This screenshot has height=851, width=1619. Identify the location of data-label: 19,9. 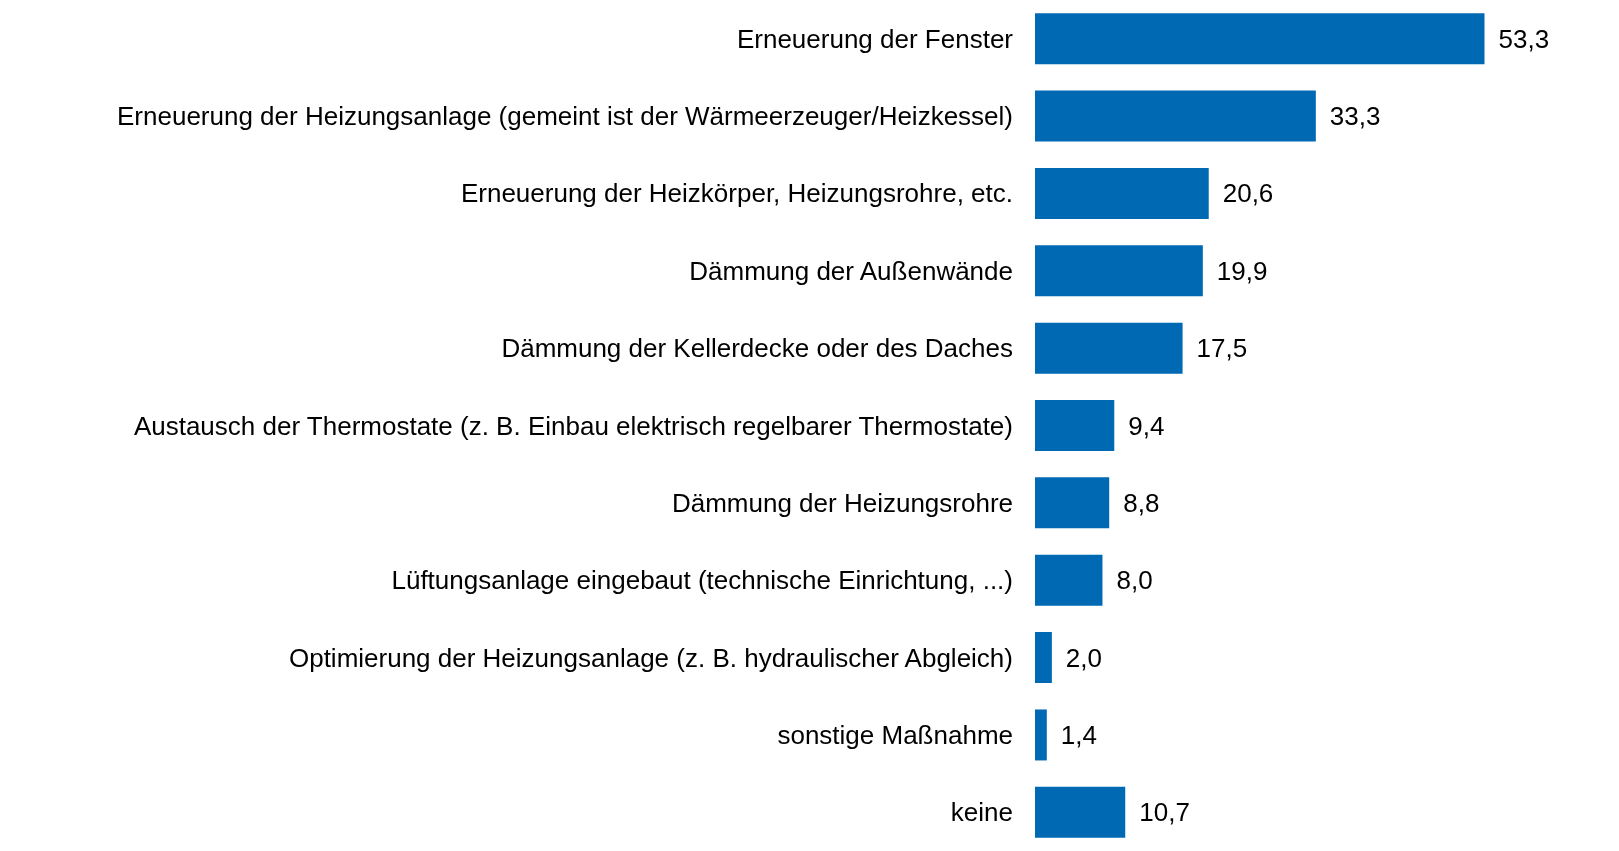
(1242, 270).